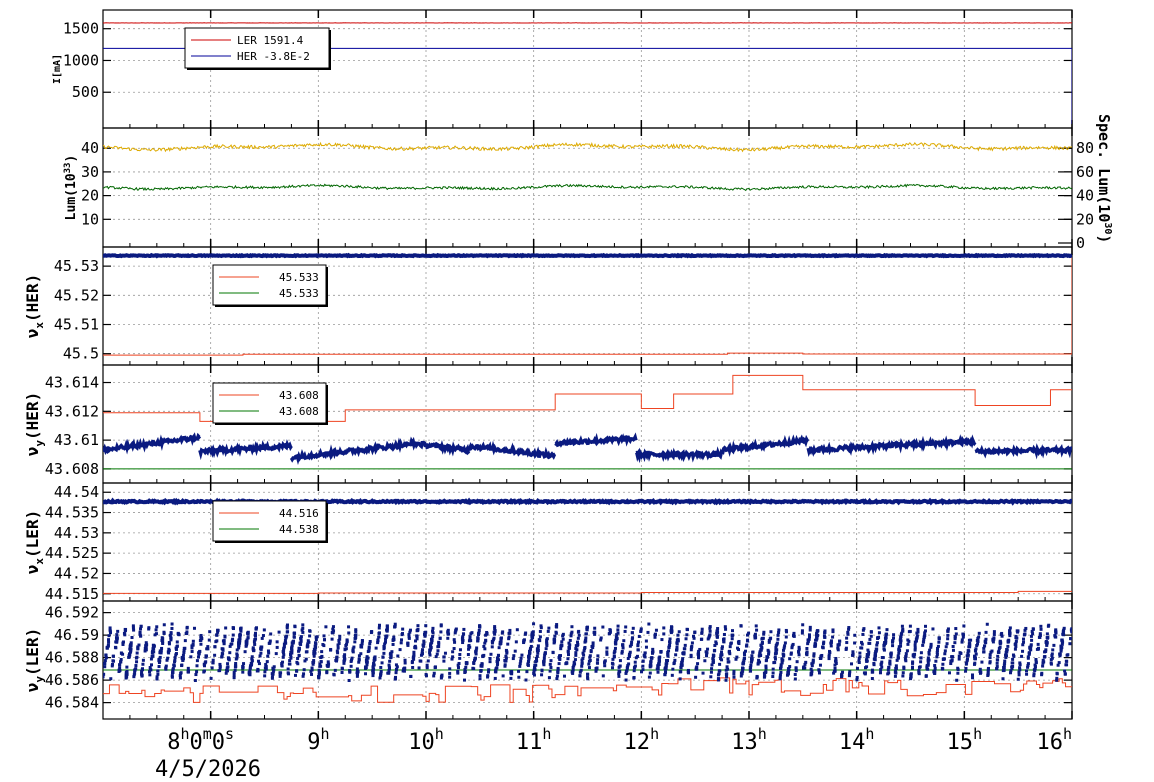 The height and width of the screenshot is (782, 1154). I want to click on series-group, so click(587, 422).